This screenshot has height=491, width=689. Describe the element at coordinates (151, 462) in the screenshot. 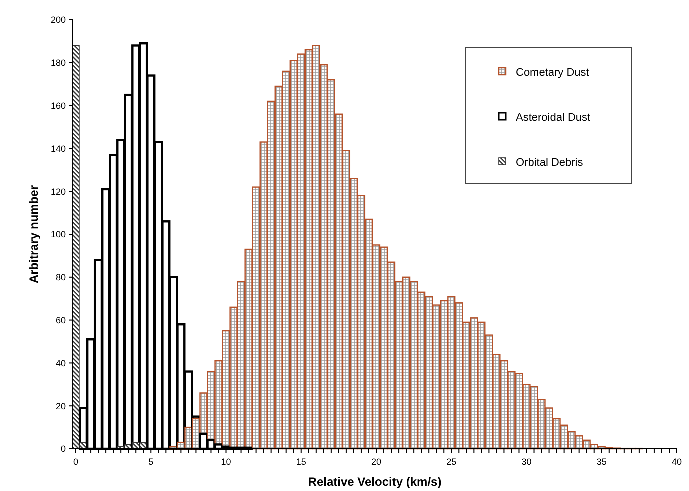

I see `x-tick-label: 5` at that location.